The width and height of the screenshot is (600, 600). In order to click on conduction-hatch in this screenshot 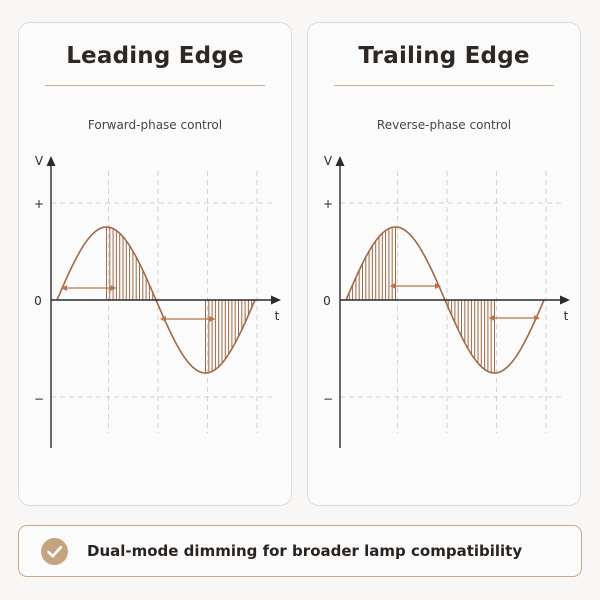, I will do `click(179, 300)`.